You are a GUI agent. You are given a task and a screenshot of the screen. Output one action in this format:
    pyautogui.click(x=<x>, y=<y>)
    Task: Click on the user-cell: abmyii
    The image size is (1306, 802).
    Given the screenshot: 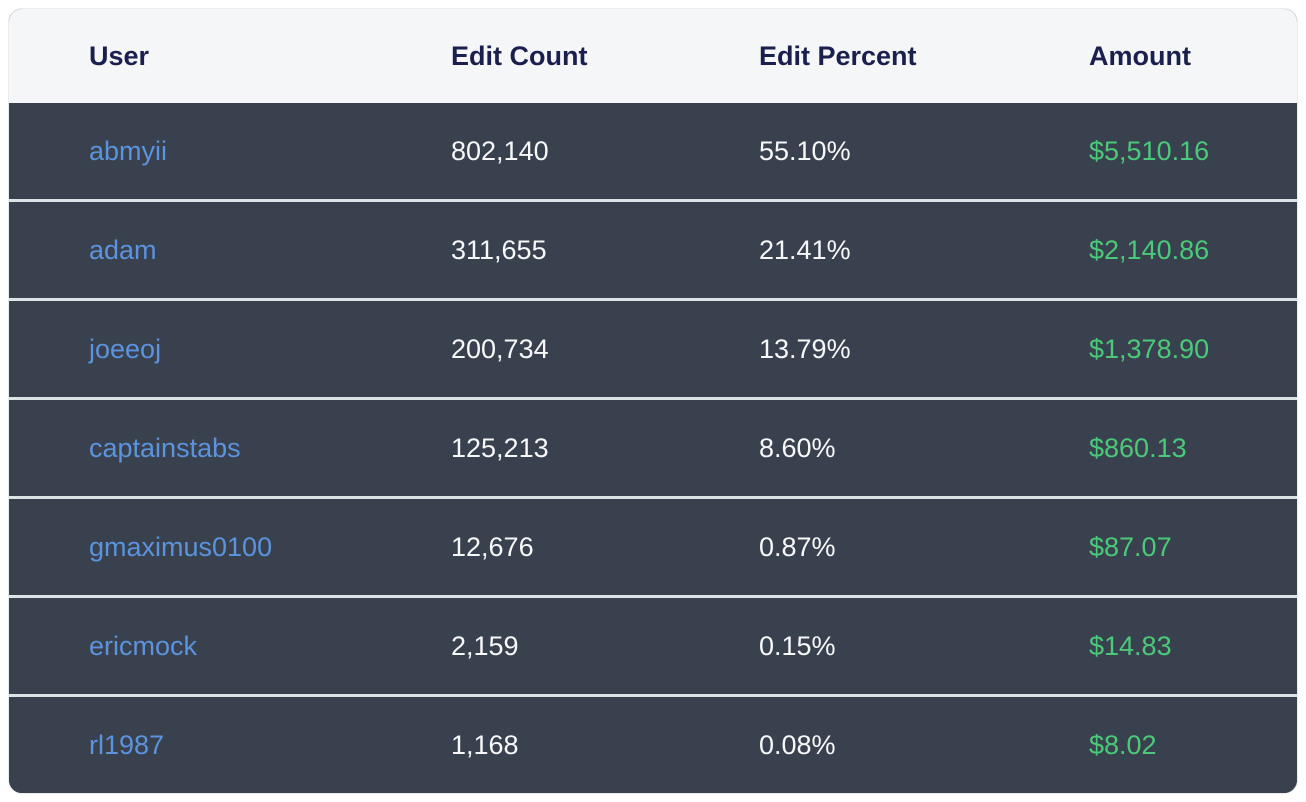 What is the action you would take?
    pyautogui.click(x=230, y=152)
    